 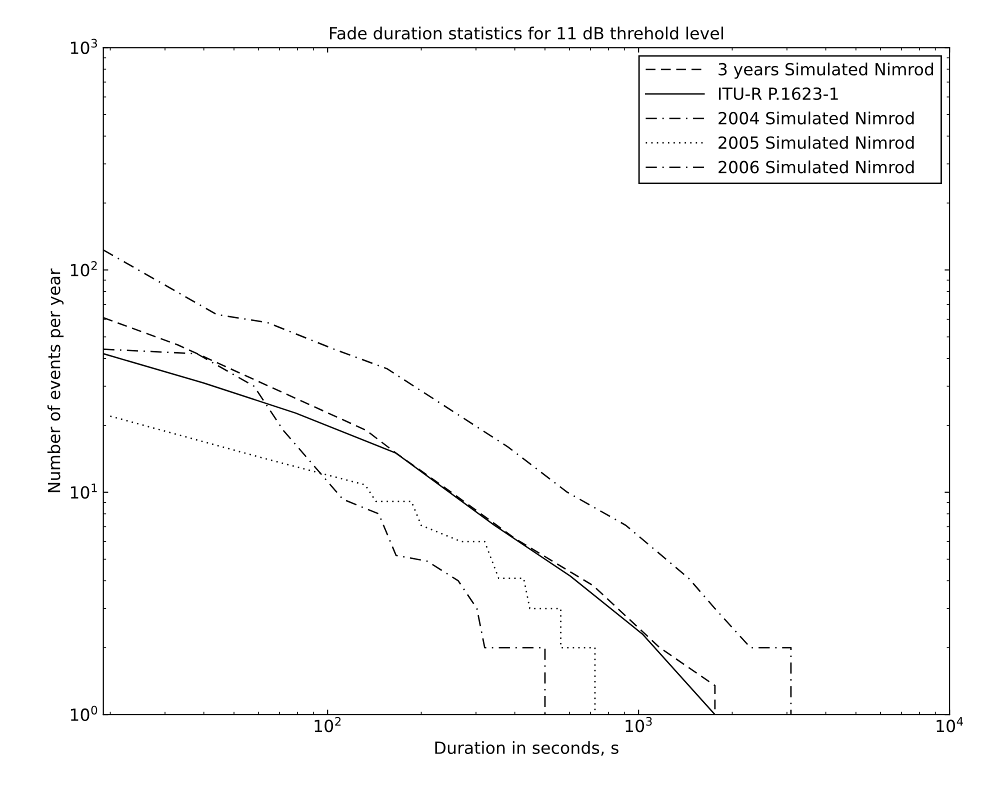 I want to click on x-tick-label: 10$^{2}$, so click(x=327, y=724).